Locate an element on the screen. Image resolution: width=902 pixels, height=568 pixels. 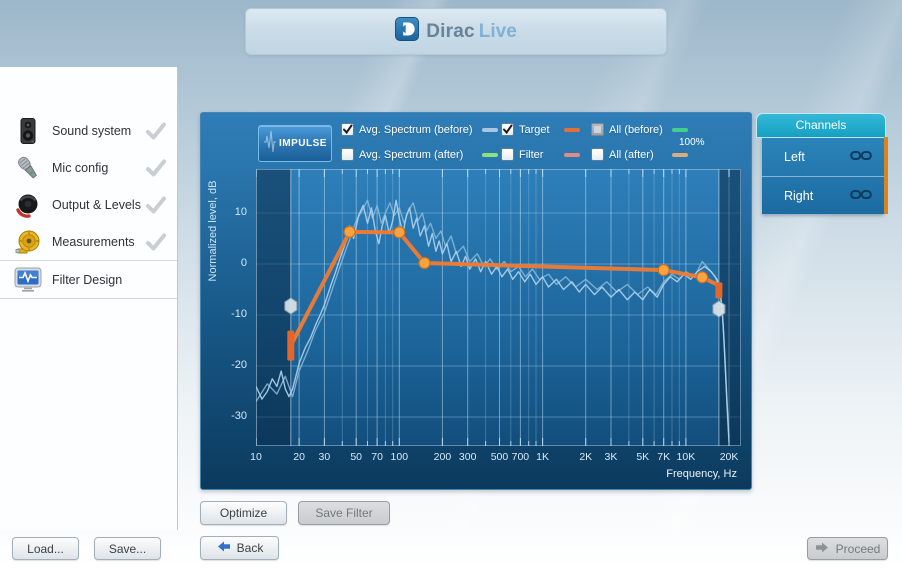
sidebar-item-label: Filter Design is located at coordinates (87, 279).